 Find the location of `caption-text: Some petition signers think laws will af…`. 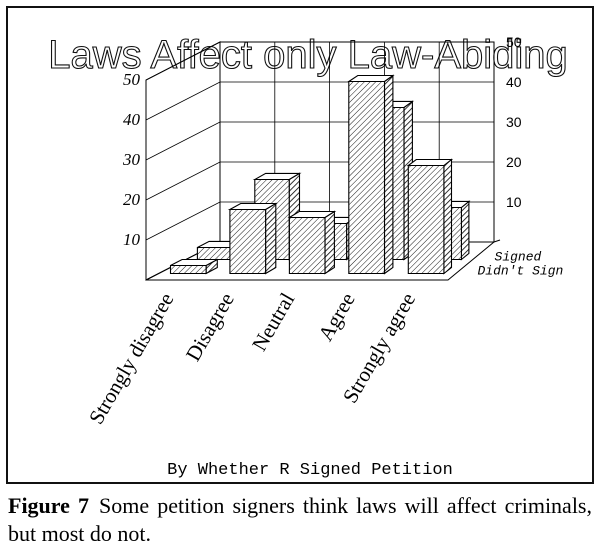

caption-text: Some petition signers think laws will af… is located at coordinates (300, 519).